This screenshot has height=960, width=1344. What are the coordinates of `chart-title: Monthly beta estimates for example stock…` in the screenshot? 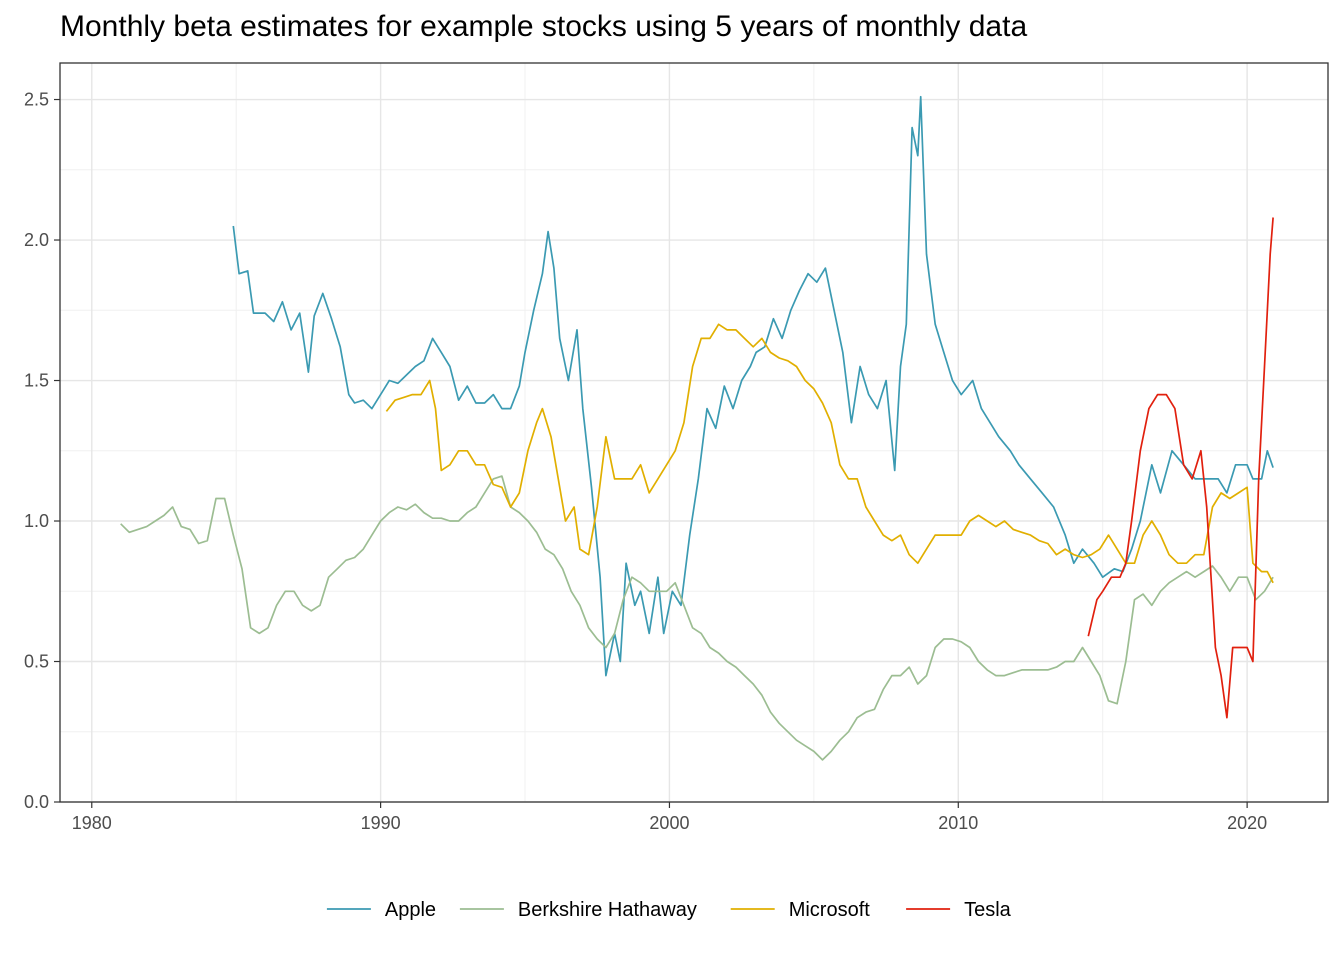 It's located at (544, 26).